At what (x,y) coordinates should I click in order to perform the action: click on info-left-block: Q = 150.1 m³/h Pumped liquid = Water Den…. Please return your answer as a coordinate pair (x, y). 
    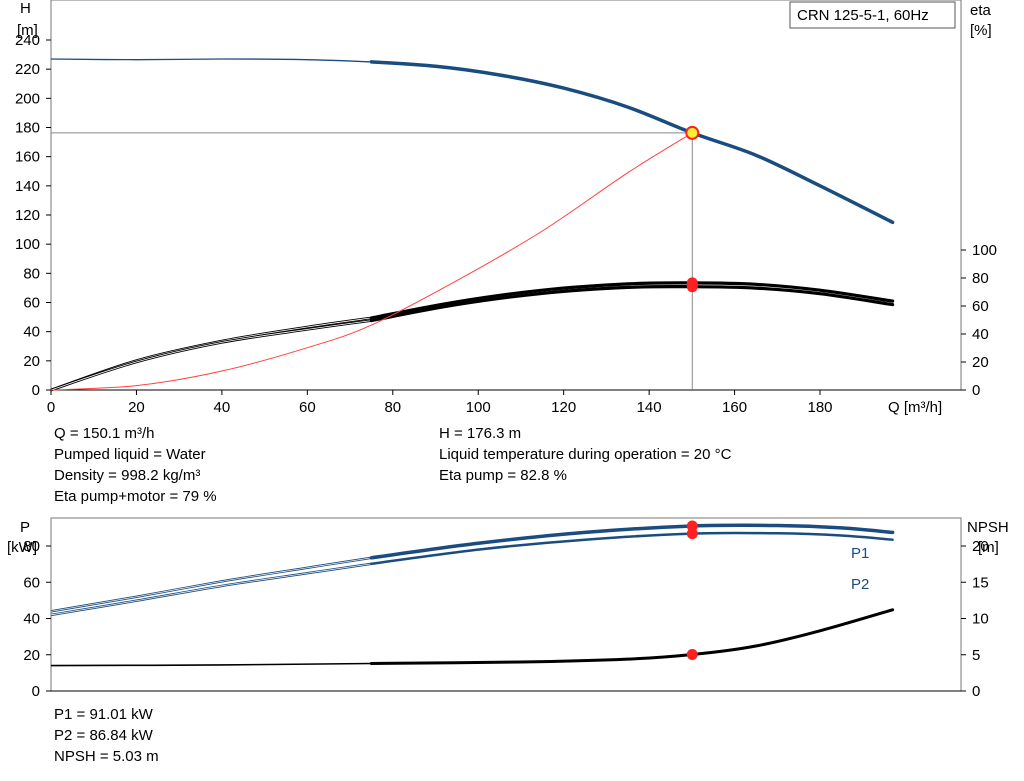
    Looking at the image, I should click on (135, 465).